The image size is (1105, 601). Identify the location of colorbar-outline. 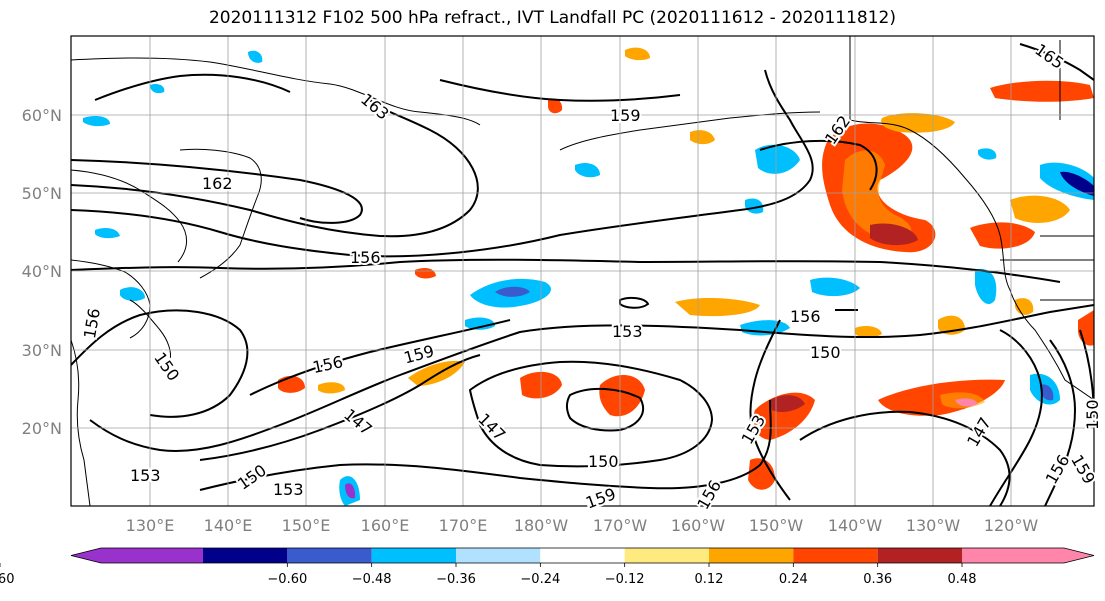
(582, 555).